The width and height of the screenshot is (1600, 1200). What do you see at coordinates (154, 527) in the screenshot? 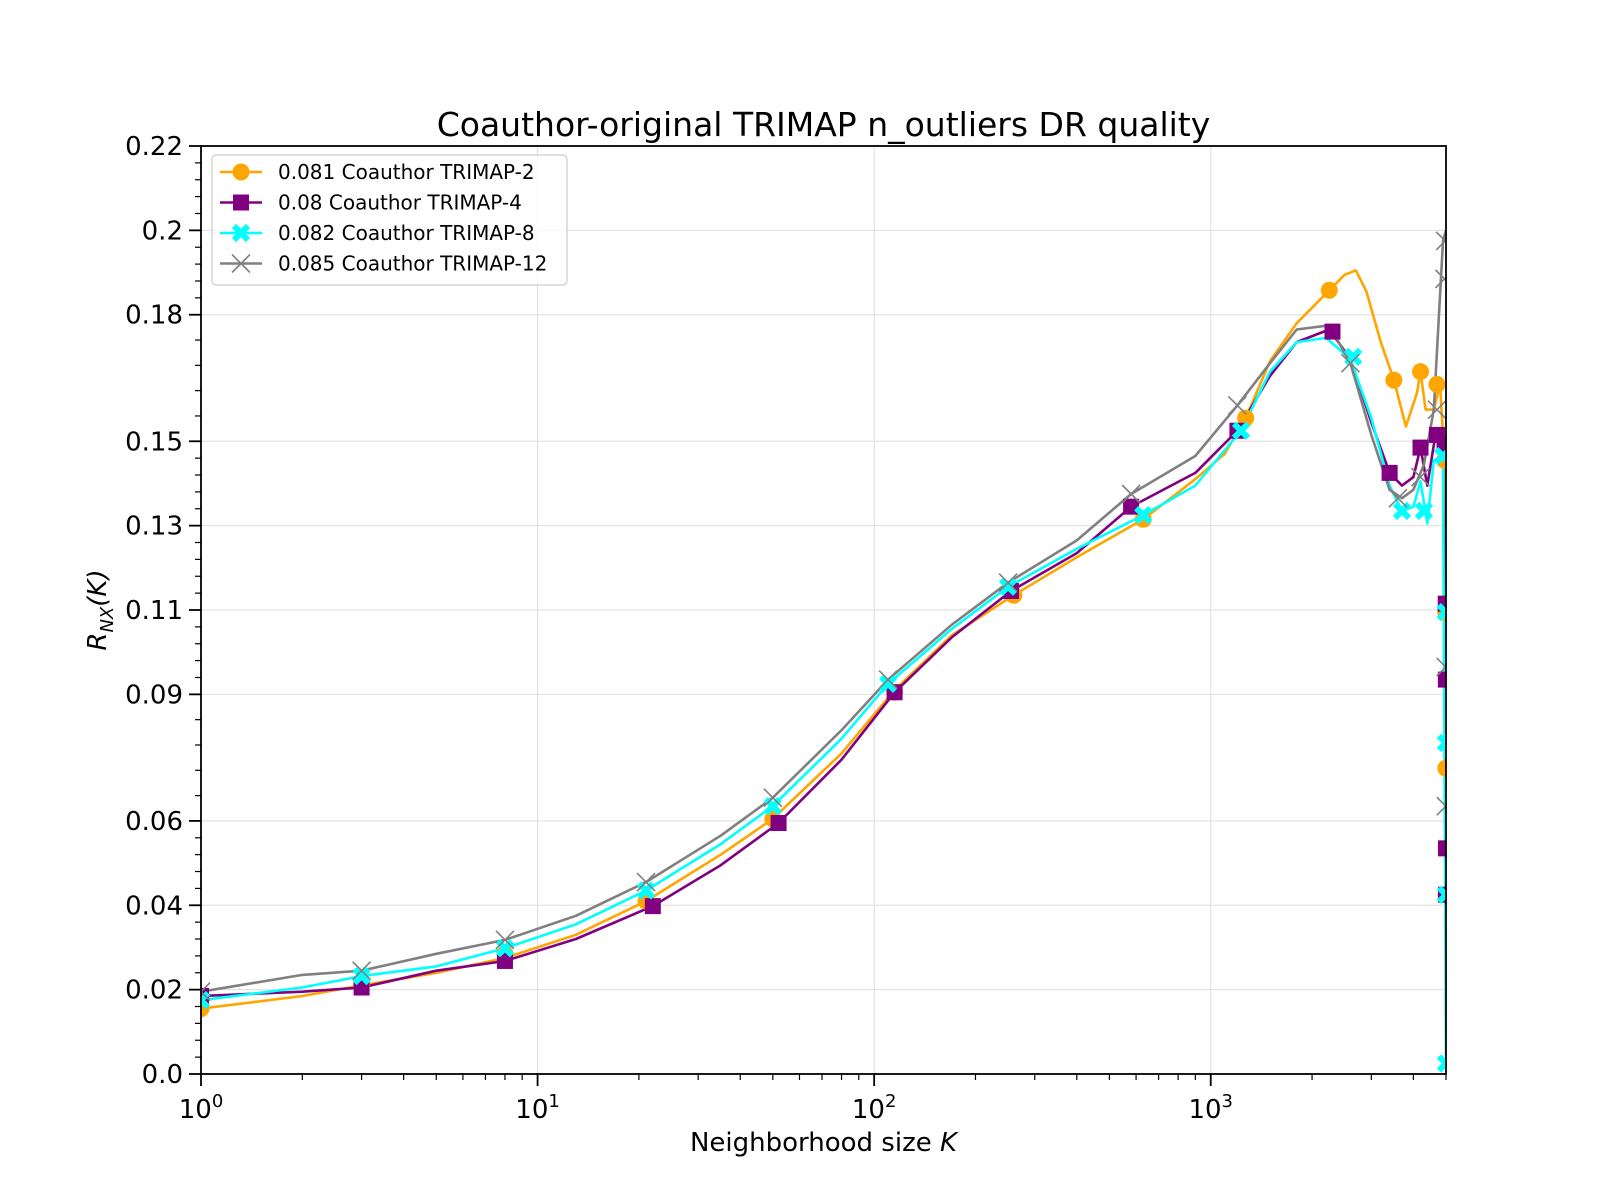
I see `y-tick-label: 0.13` at bounding box center [154, 527].